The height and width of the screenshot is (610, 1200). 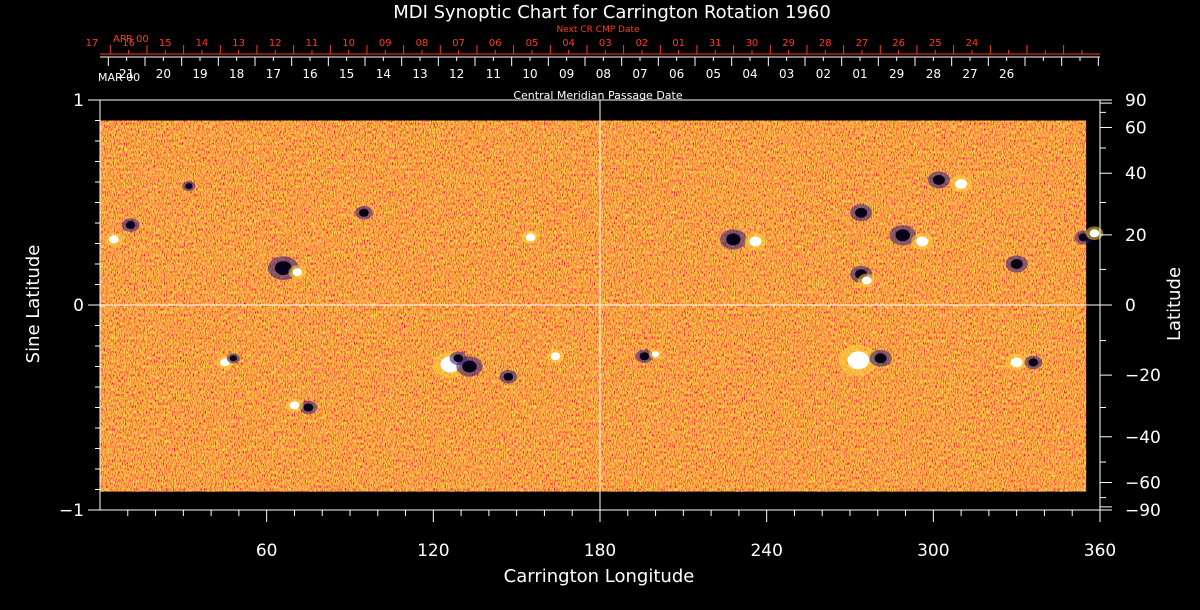 What do you see at coordinates (639, 74) in the screenshot?
I see `top_axis-date-label: 07` at bounding box center [639, 74].